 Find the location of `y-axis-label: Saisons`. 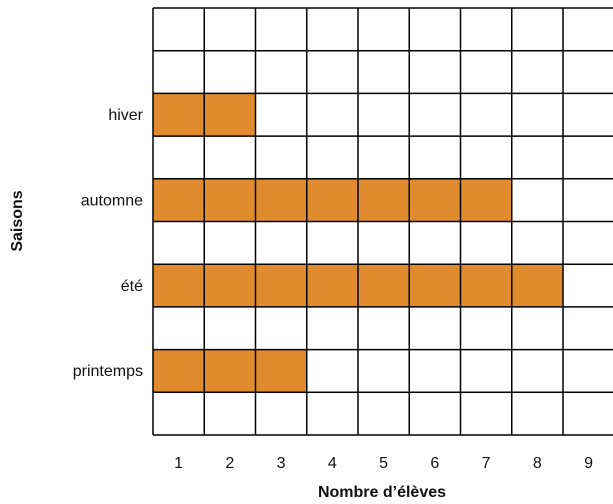

y-axis-label: Saisons is located at coordinates (17, 220).